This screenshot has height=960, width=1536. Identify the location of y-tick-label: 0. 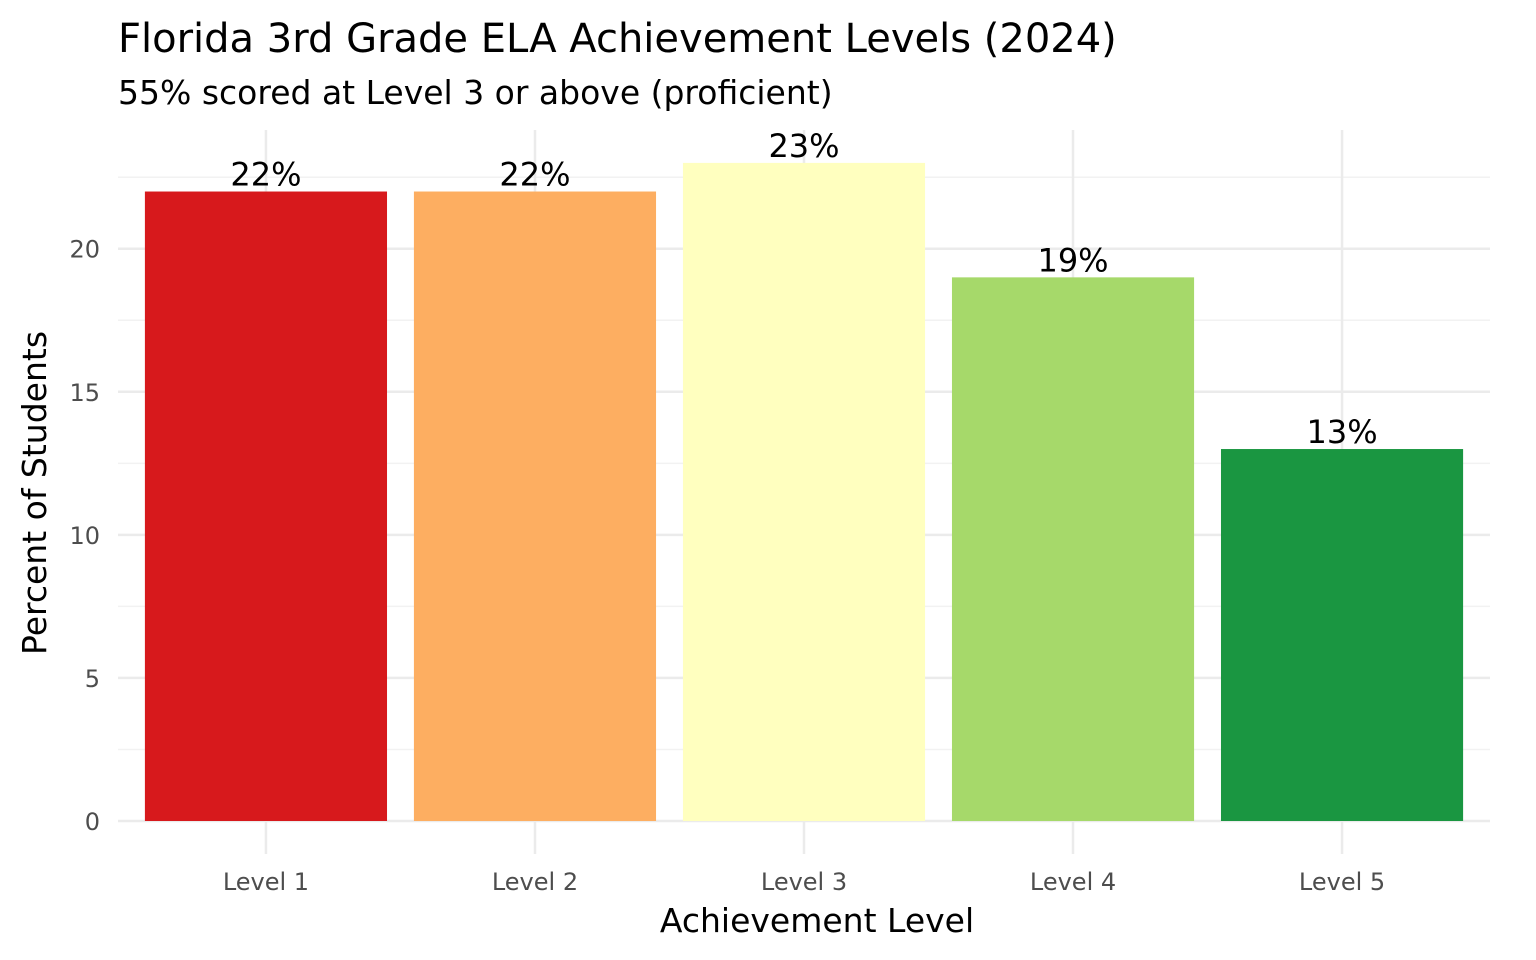
(92, 822).